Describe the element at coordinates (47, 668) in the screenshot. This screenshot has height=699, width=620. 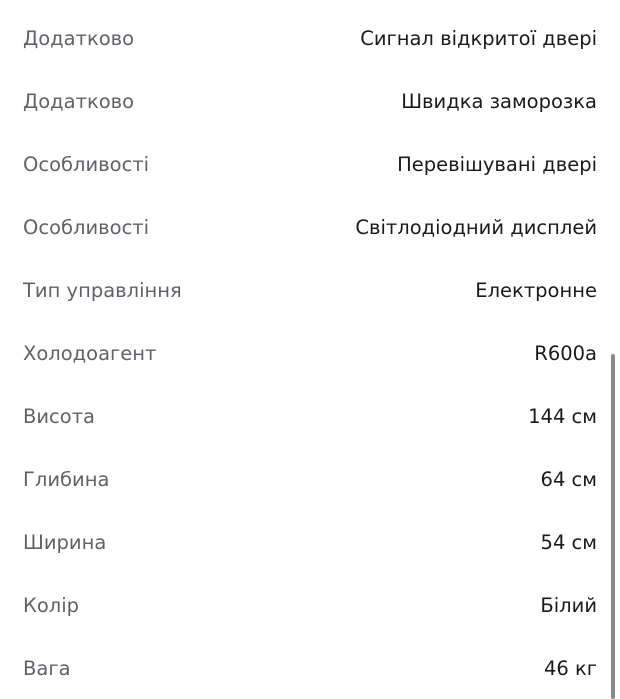
I see `spec-label: Вага` at that location.